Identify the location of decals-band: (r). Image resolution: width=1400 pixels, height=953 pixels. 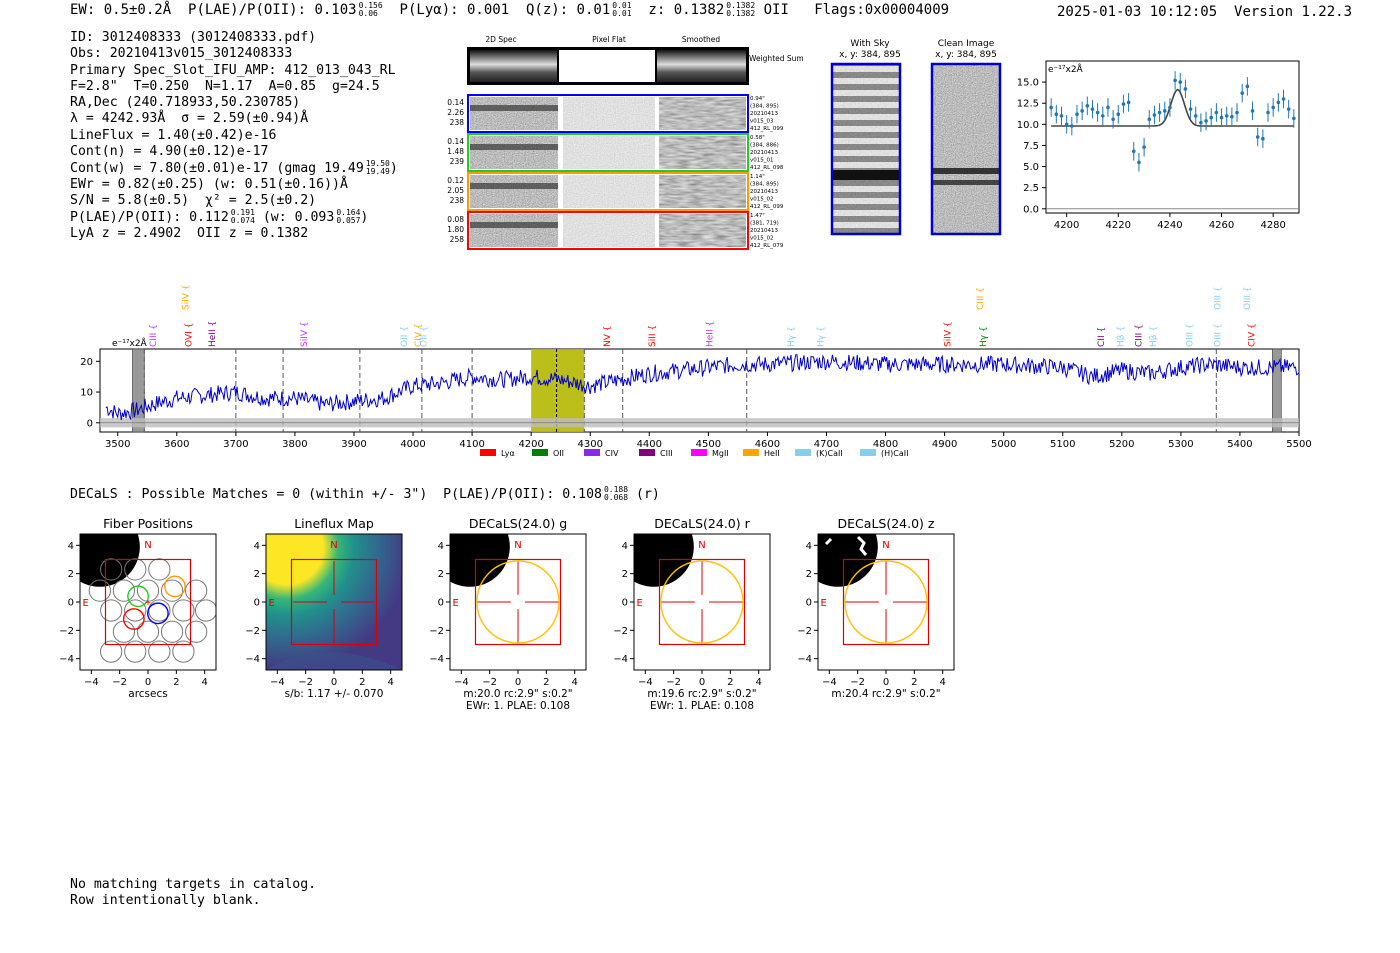
(648, 494).